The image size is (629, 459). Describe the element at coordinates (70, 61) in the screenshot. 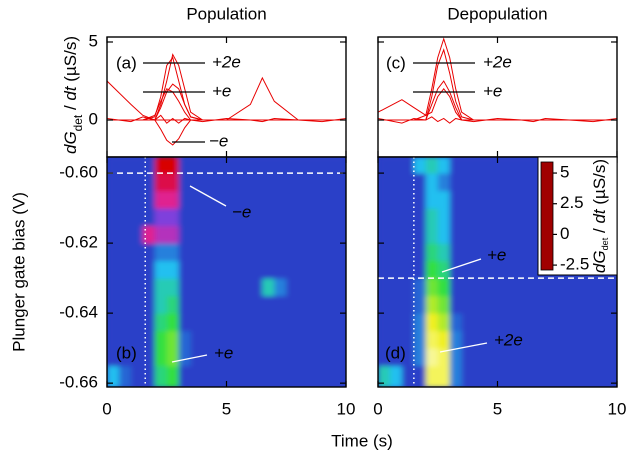

I see `label-part: (µS/s)` at that location.